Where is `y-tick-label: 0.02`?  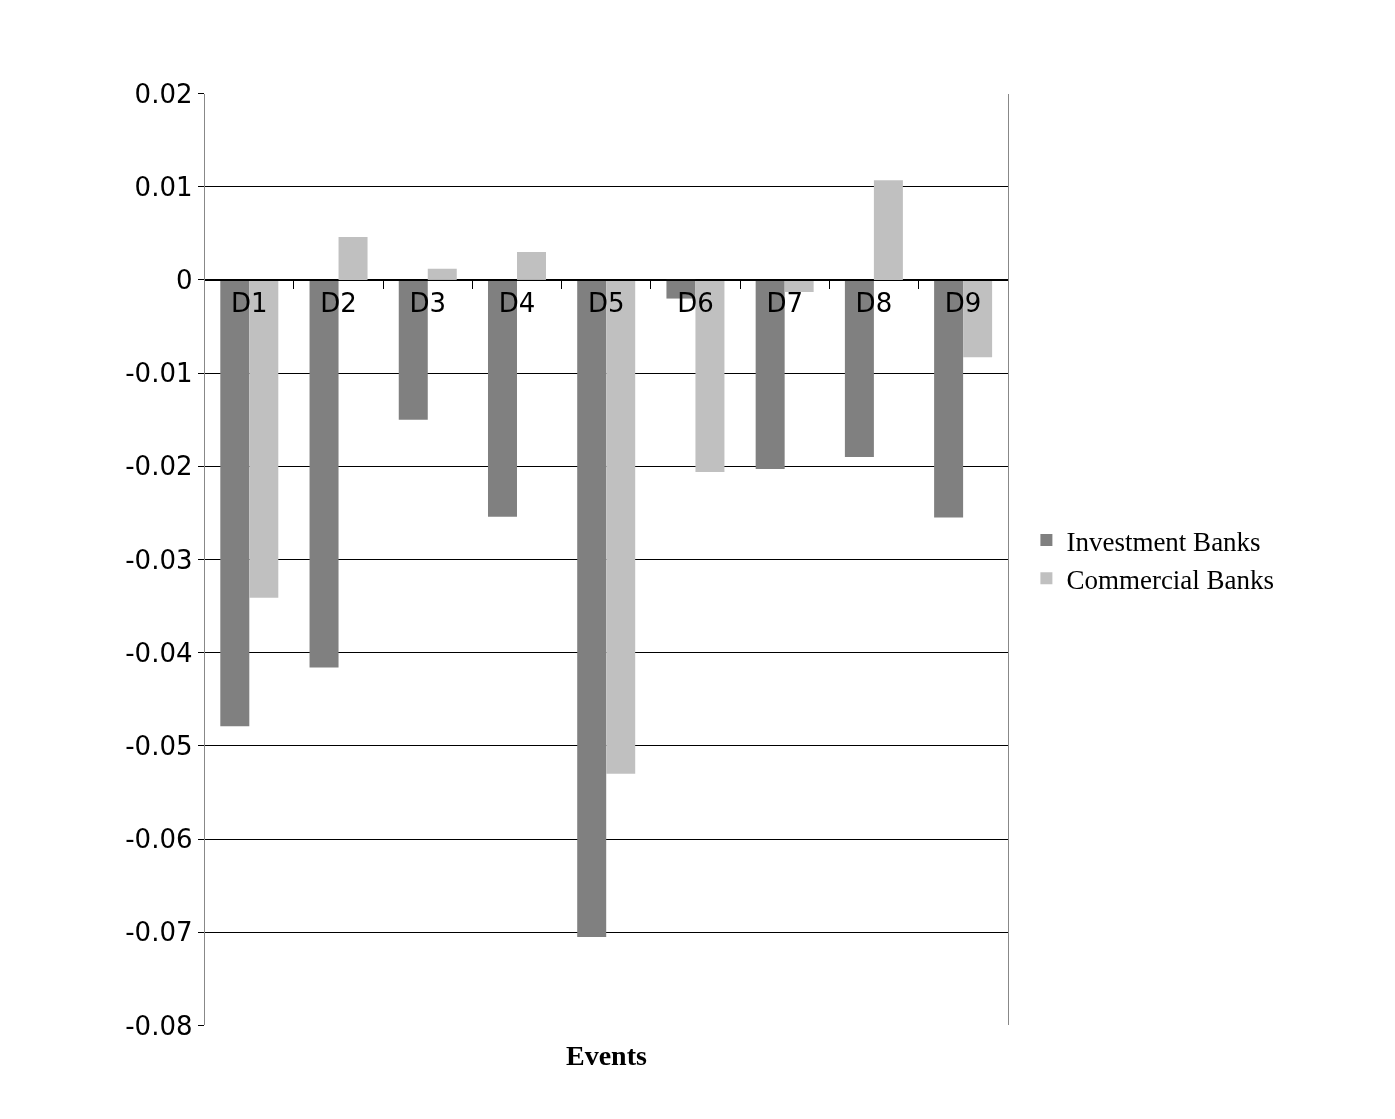
y-tick-label: 0.02 is located at coordinates (163, 93).